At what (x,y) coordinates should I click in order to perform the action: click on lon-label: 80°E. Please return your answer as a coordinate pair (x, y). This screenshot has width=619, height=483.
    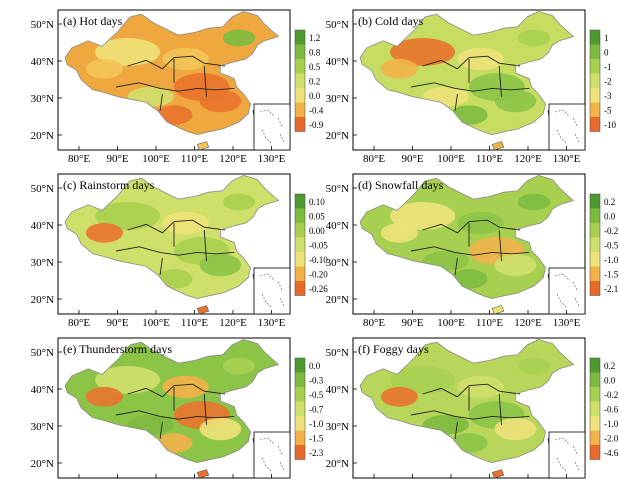
    Looking at the image, I should click on (79, 323).